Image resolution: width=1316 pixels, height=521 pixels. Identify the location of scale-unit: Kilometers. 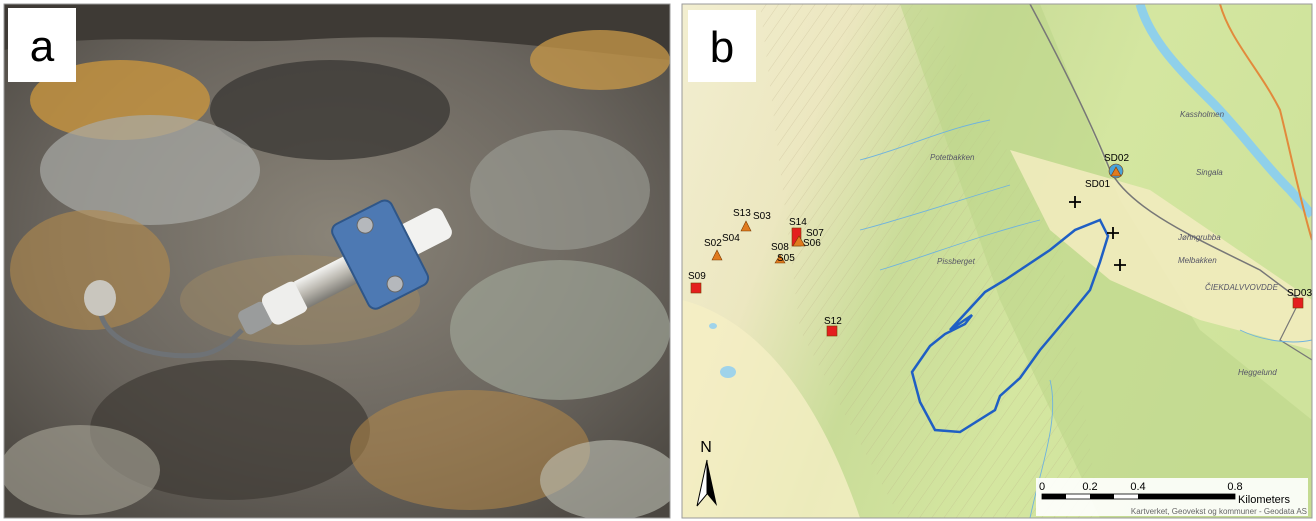
(1264, 500).